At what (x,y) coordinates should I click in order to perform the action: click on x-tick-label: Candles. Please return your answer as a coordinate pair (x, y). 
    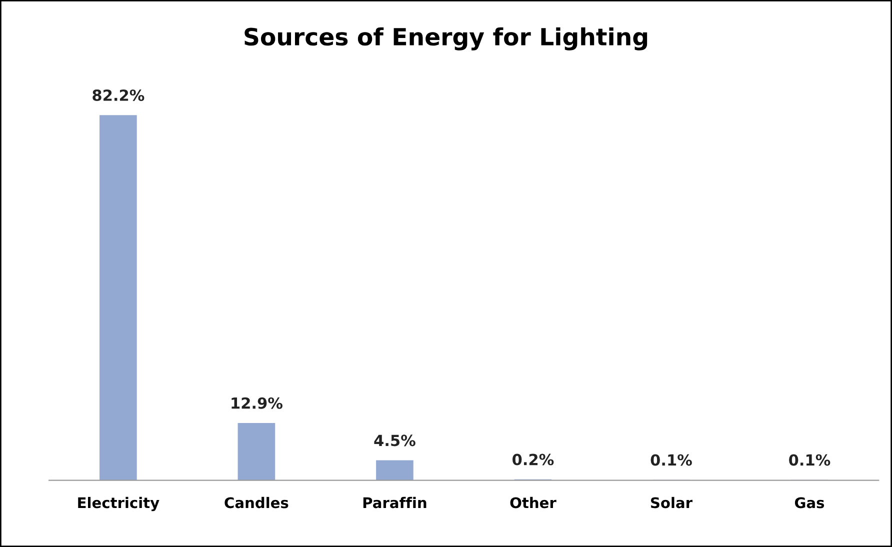
    Looking at the image, I should click on (256, 502).